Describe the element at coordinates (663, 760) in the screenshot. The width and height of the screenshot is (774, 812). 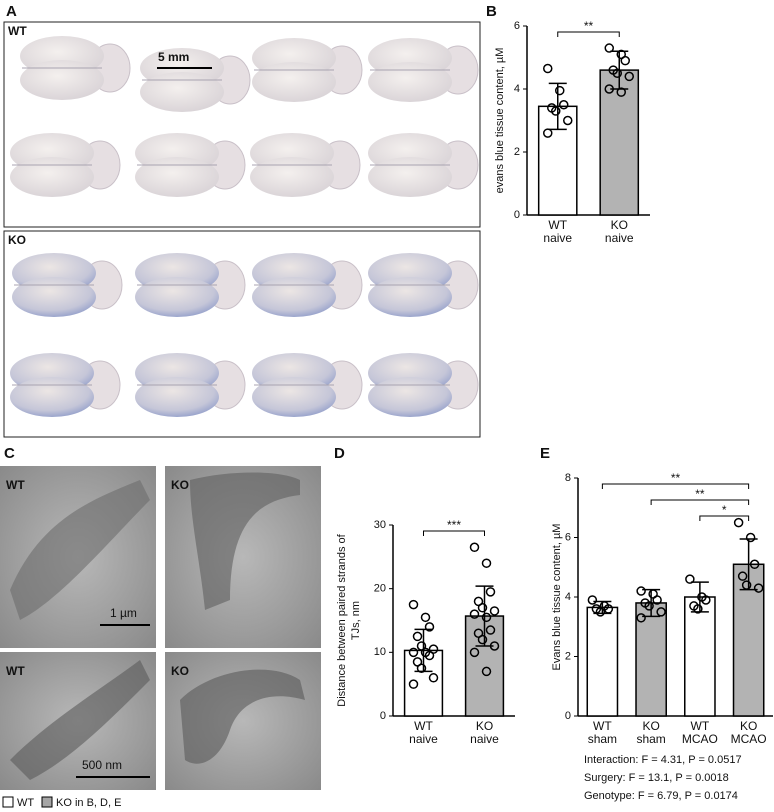
I see `stat-note: Interaction: F = 4.31, P = 0.0517` at that location.